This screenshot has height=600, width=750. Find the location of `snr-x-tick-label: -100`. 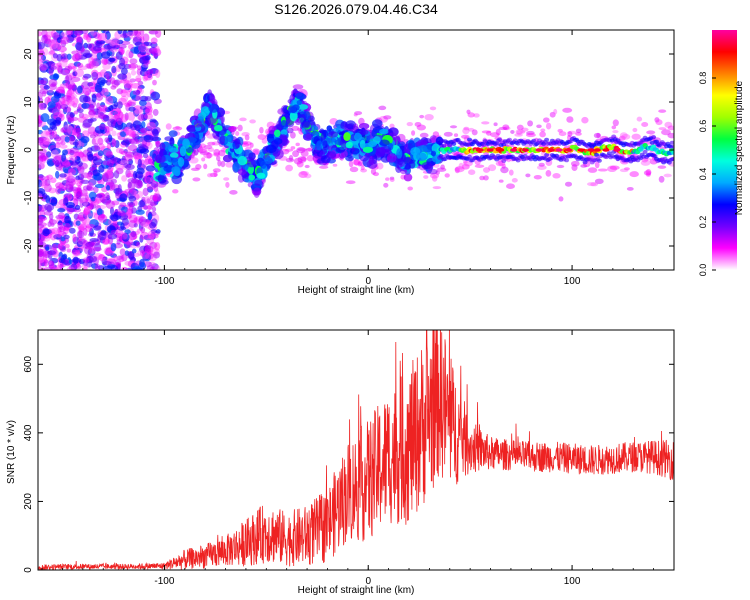

snr-x-tick-label: -100 is located at coordinates (164, 581).